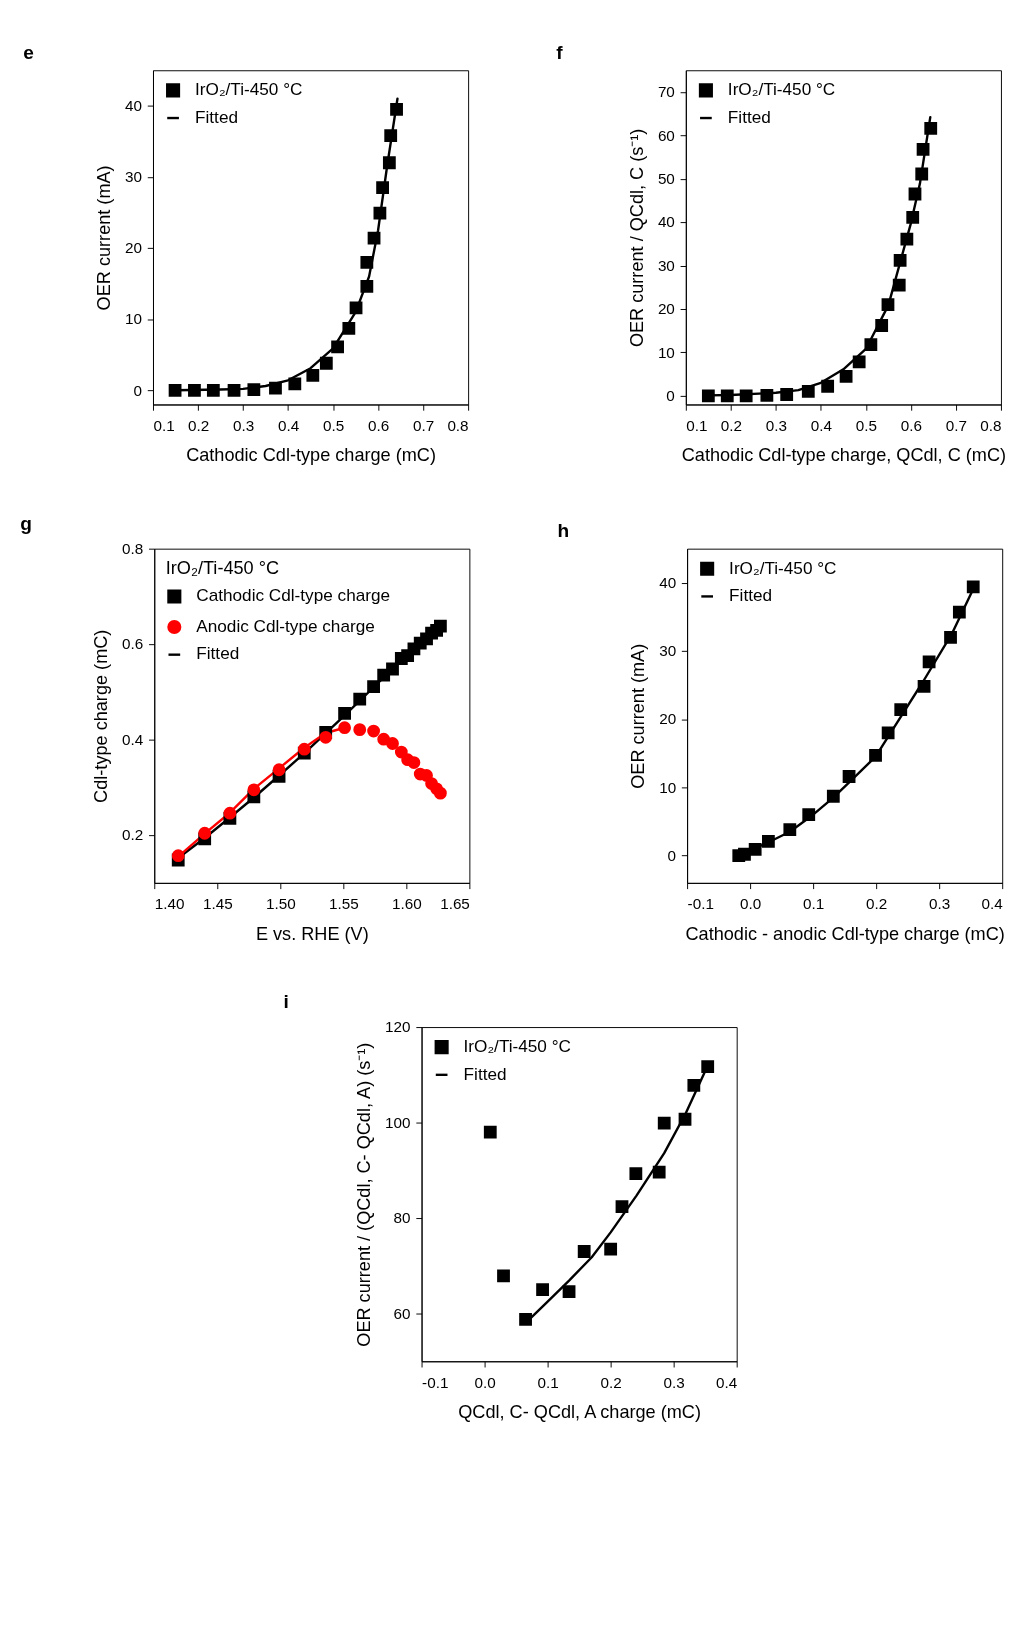 The height and width of the screenshot is (1631, 1016). What do you see at coordinates (133, 835) in the screenshot?
I see `y-tick-label: 0.2` at bounding box center [133, 835].